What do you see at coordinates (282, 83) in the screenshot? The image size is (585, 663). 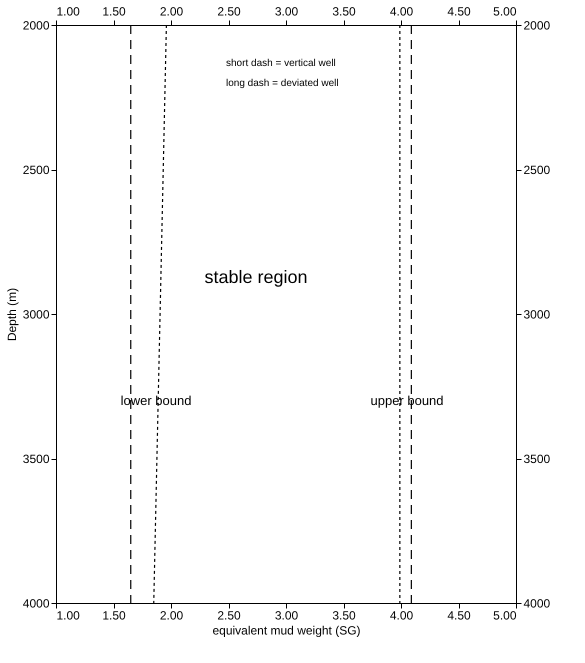 I see `annotation: long dash = deviated well` at bounding box center [282, 83].